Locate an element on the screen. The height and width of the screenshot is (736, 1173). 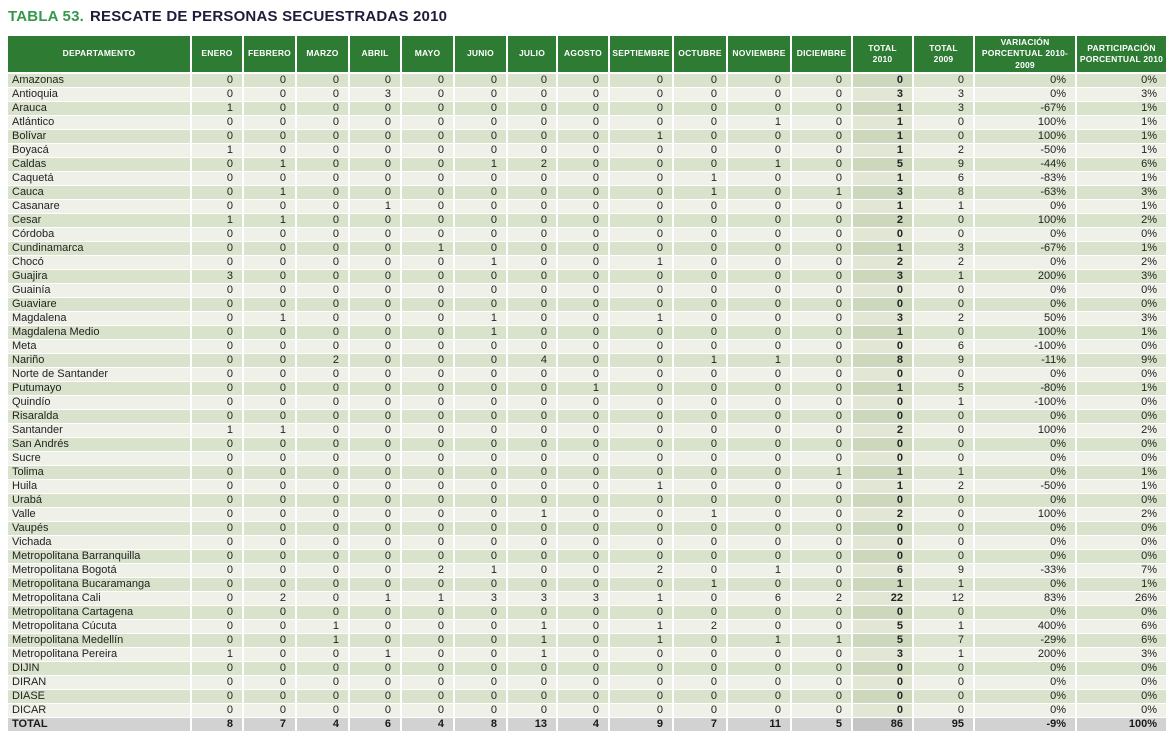
department-cell: Norte de Santander is located at coordinates (100, 375).